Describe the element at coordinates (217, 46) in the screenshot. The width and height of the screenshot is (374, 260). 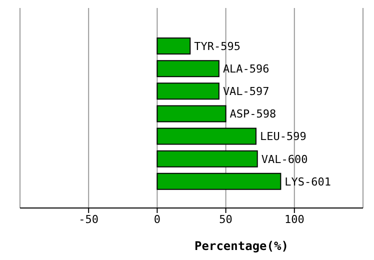
I see `y-tick-label: TYR-595` at that location.